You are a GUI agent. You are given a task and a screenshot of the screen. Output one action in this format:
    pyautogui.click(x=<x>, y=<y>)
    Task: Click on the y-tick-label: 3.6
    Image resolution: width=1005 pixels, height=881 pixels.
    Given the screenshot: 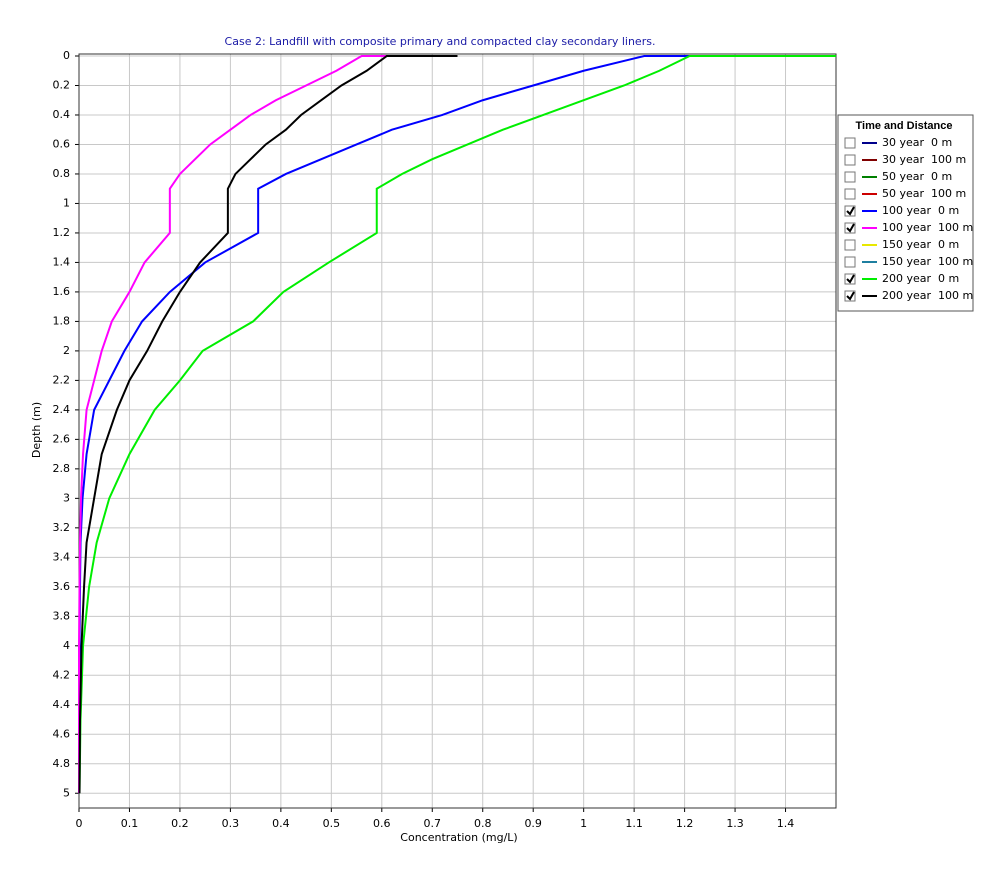 What is the action you would take?
    pyautogui.click(x=62, y=586)
    